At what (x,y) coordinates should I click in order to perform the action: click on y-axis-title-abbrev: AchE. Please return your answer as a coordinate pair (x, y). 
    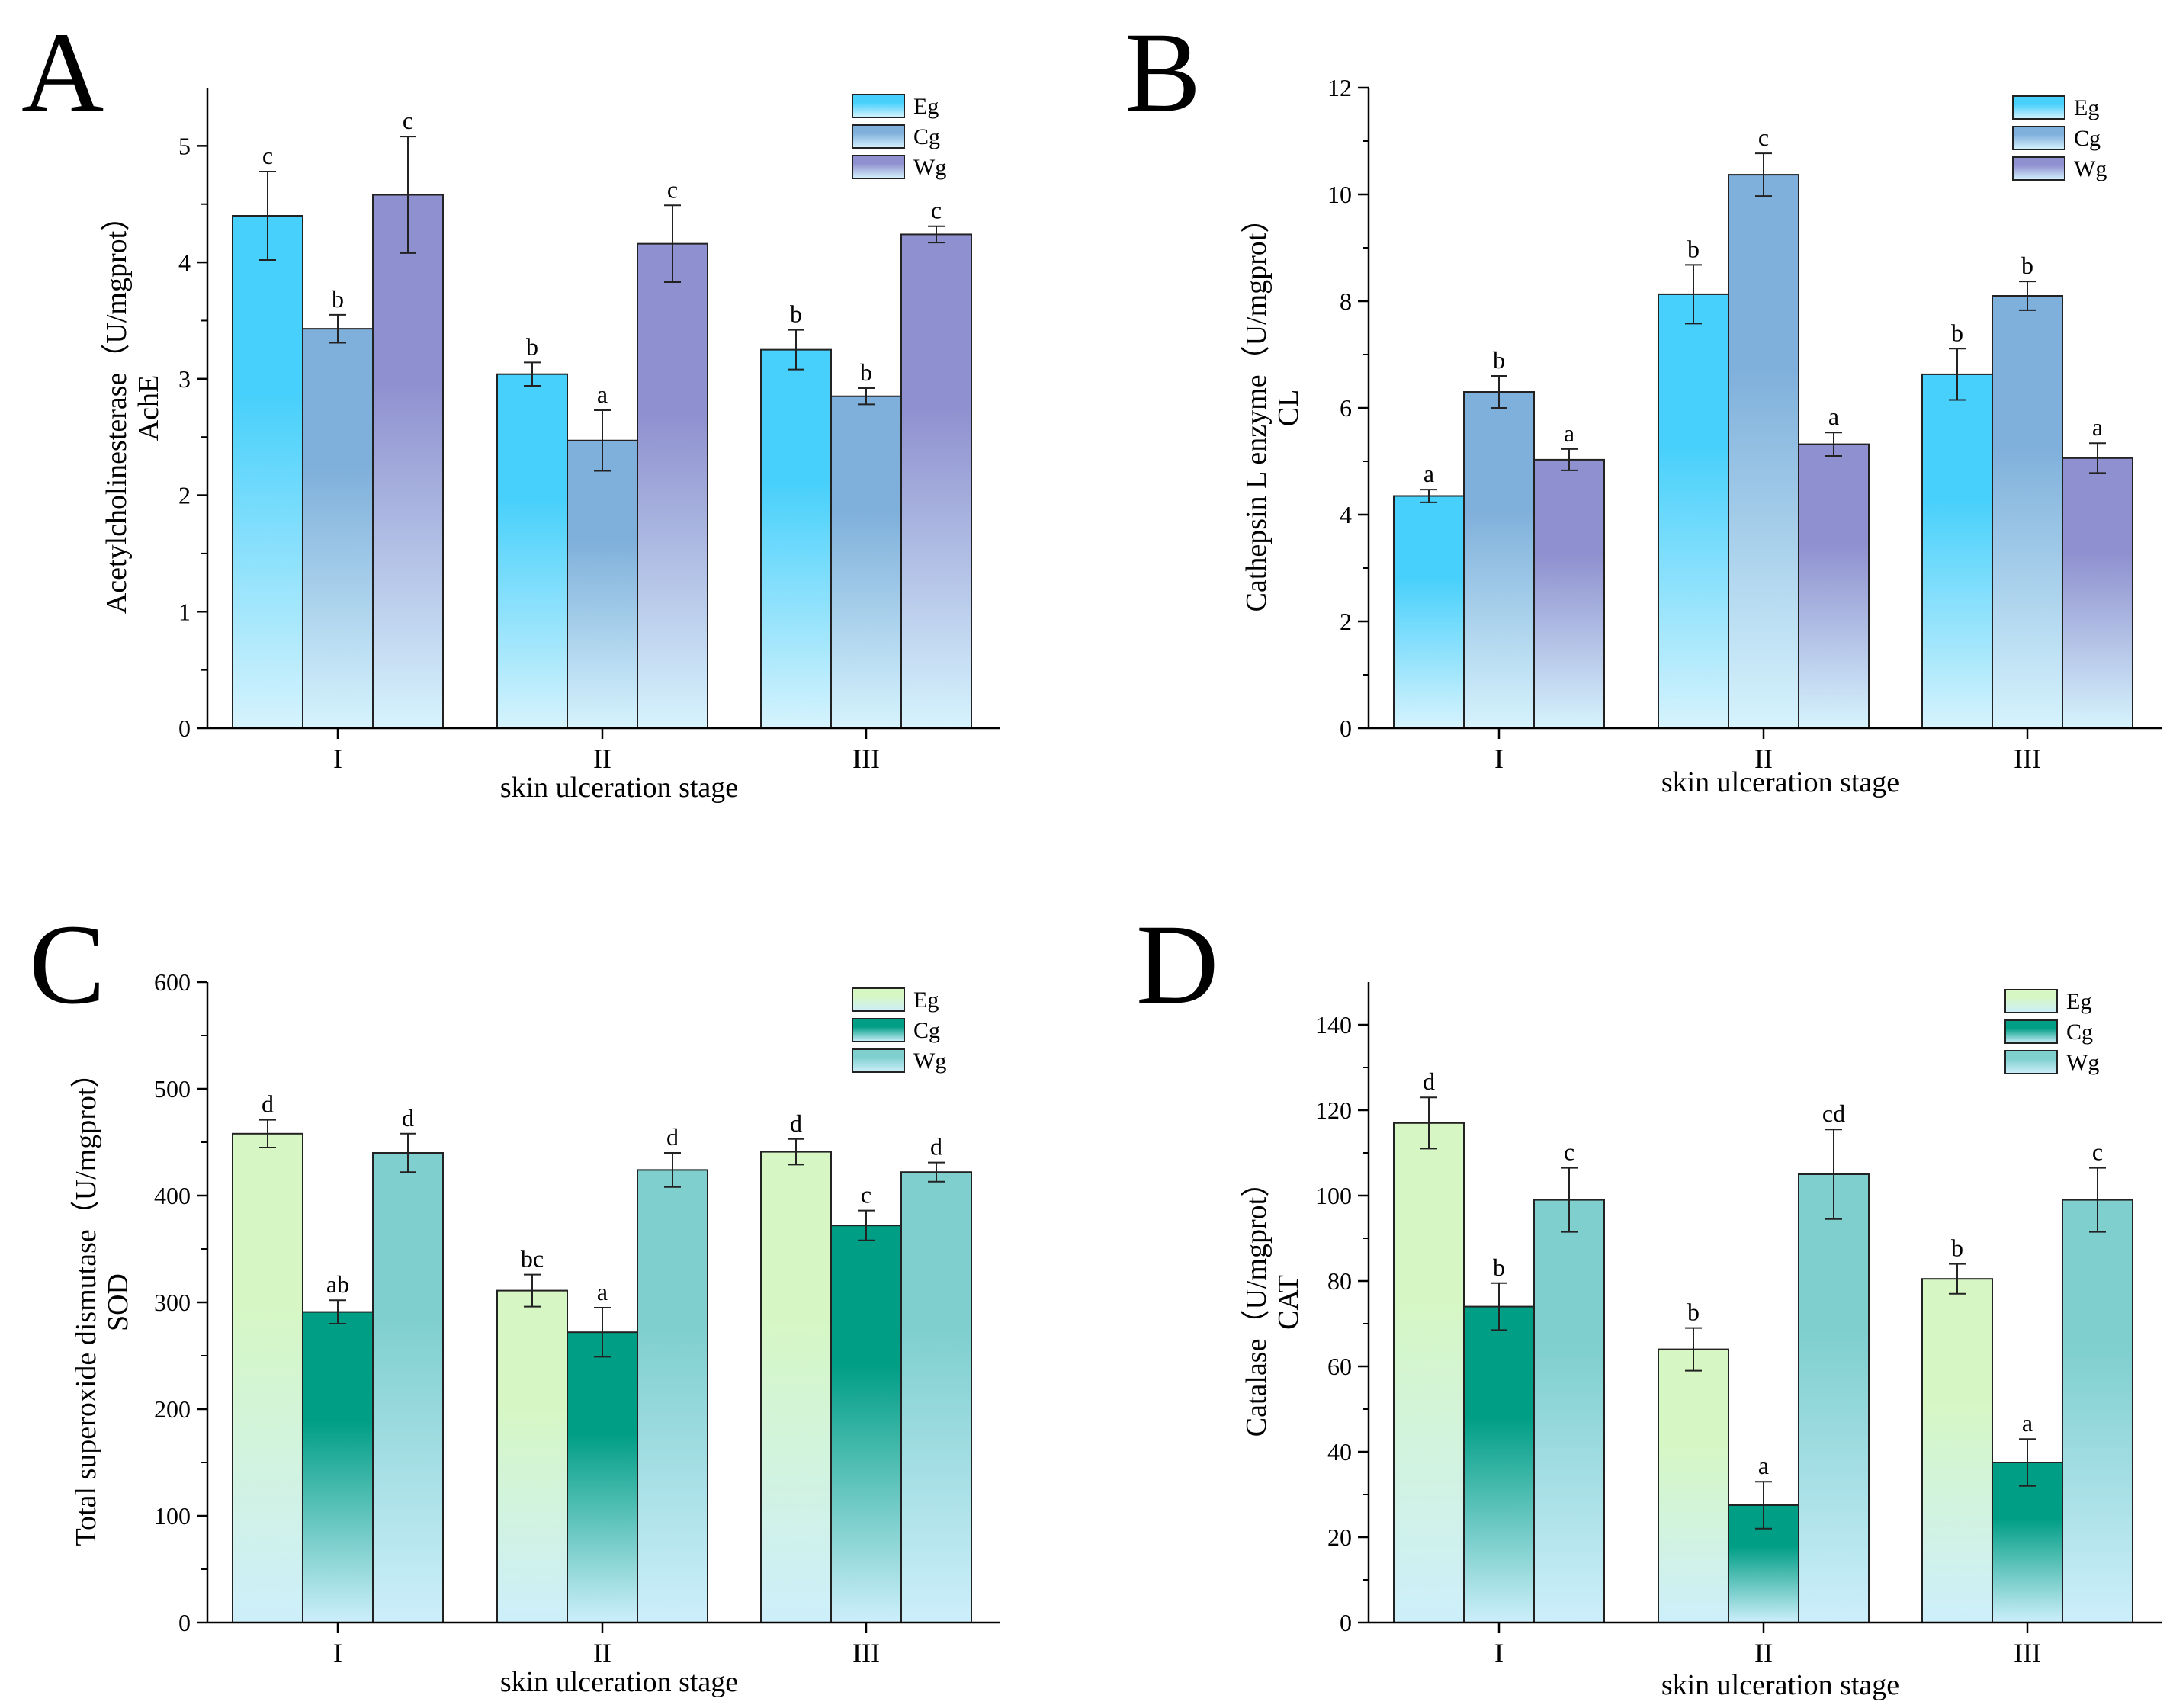
    Looking at the image, I should click on (149, 408).